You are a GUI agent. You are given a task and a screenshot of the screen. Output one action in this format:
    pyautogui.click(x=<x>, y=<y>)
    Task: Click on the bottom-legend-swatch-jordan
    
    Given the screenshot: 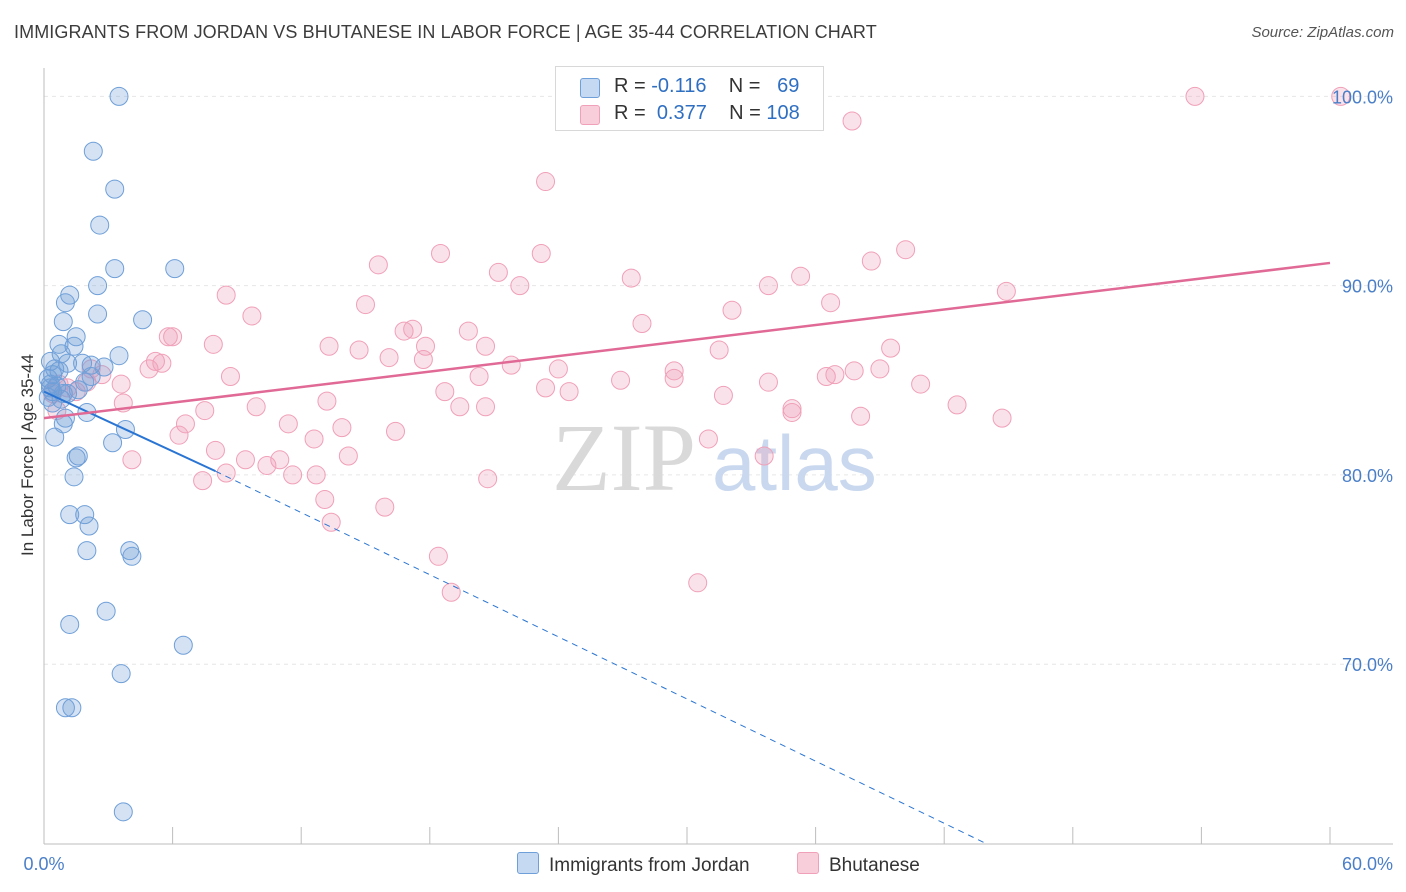 What is the action you would take?
    pyautogui.click(x=528, y=863)
    